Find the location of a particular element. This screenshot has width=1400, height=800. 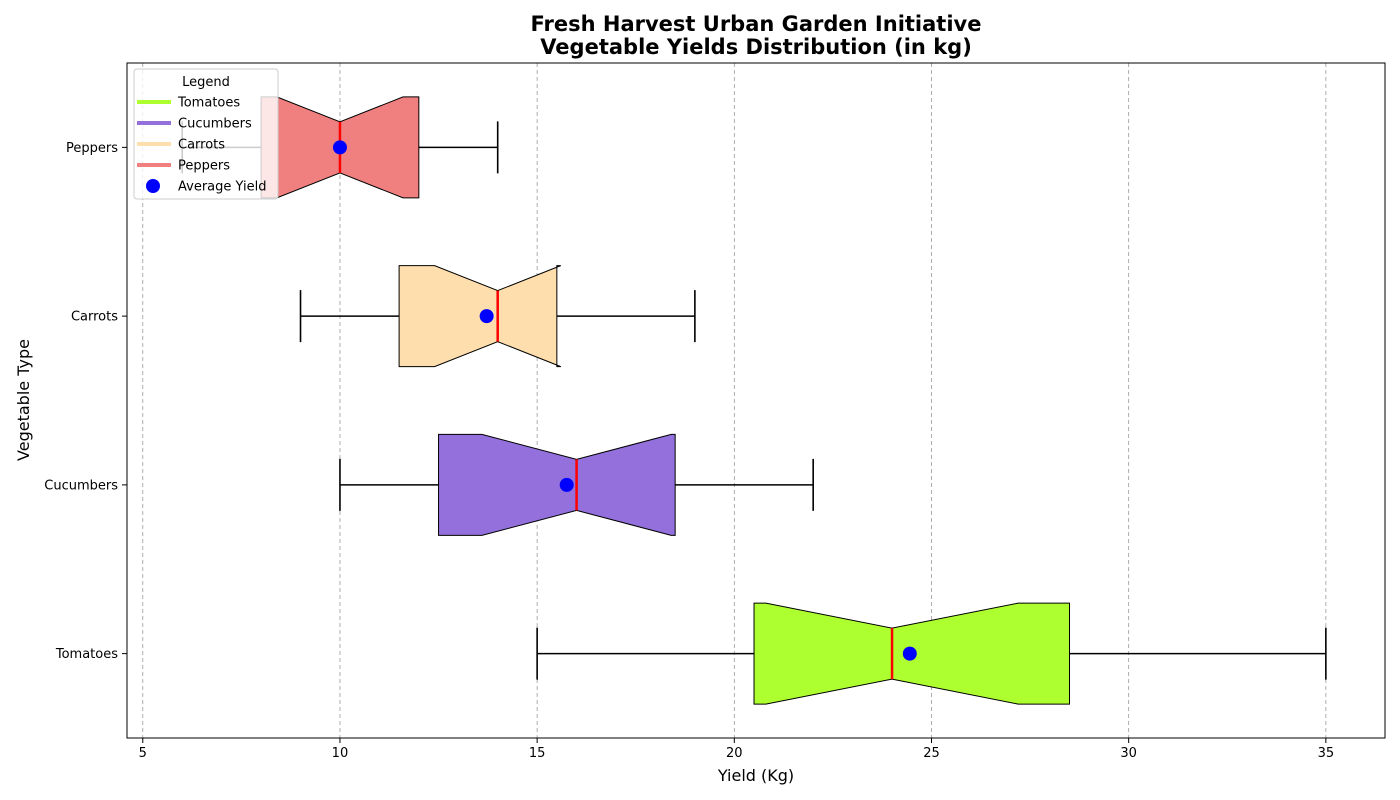

legend-label: Tomatoes is located at coordinates (208, 103).